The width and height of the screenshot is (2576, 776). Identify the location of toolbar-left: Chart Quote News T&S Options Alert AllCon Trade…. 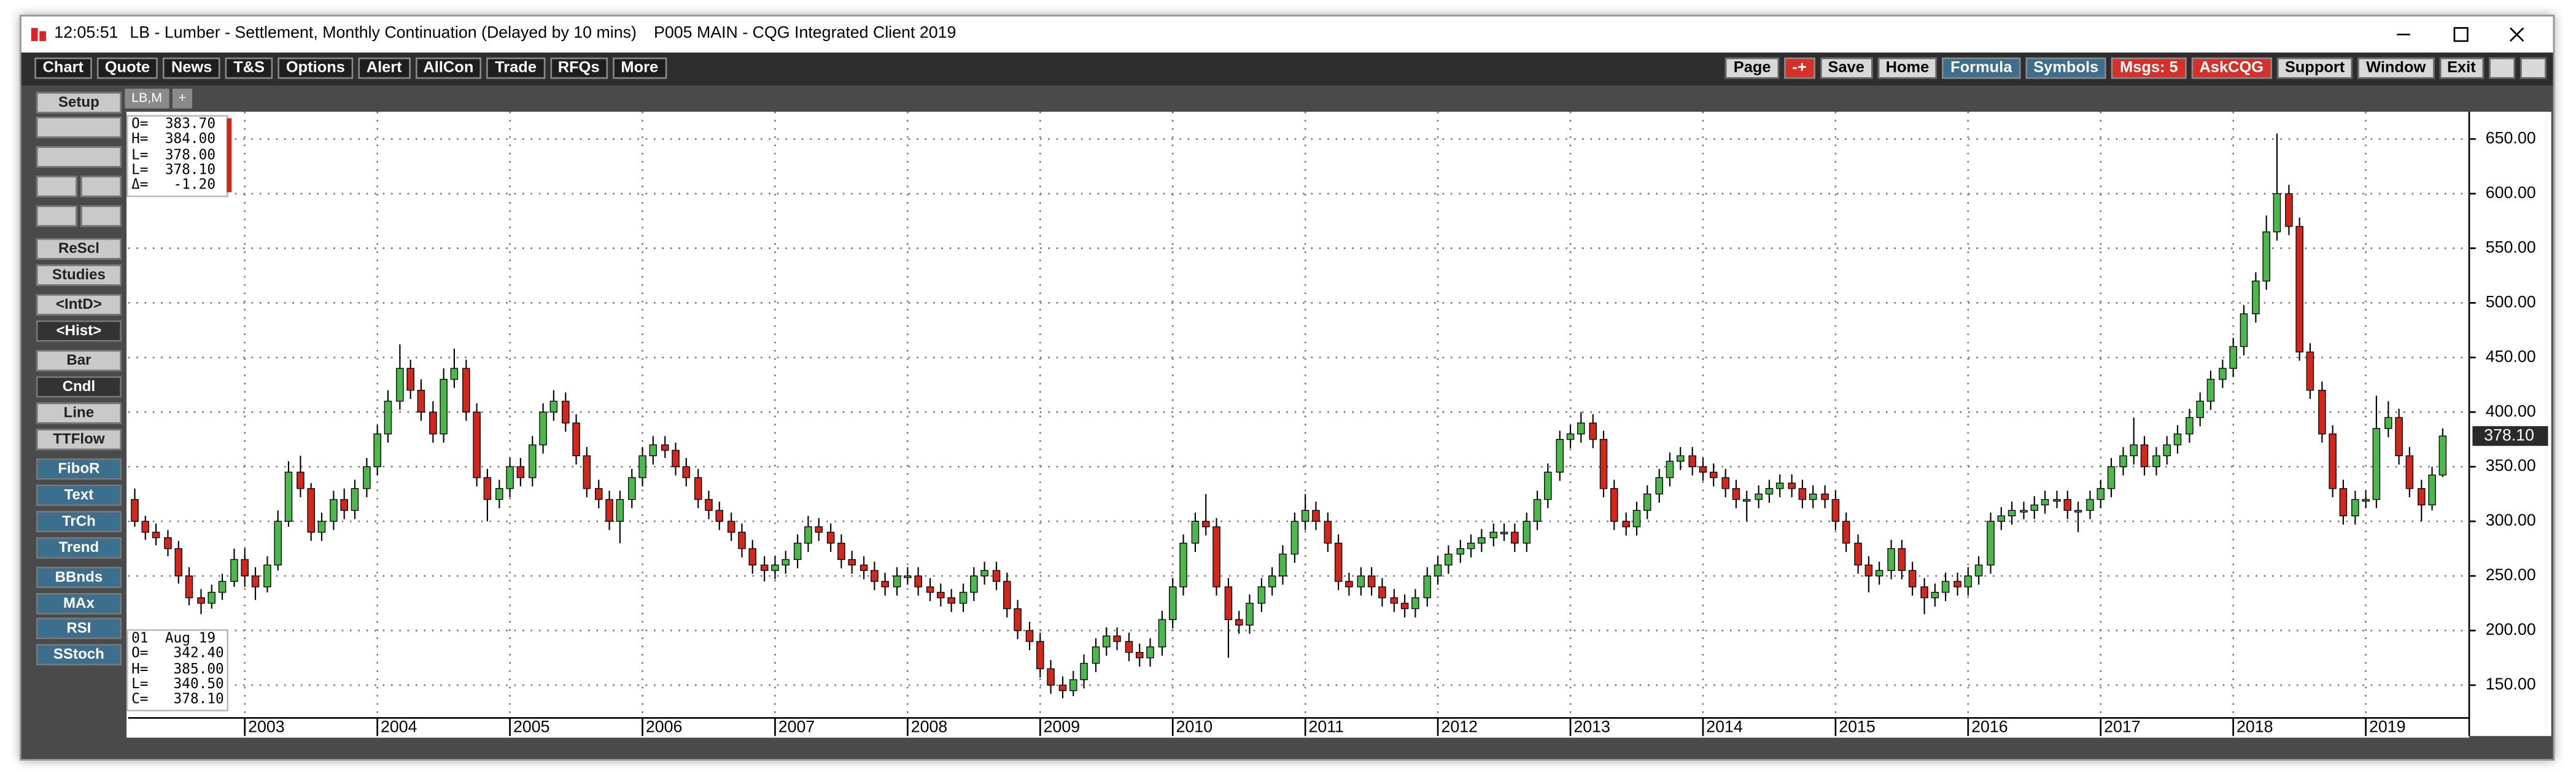
(350, 68).